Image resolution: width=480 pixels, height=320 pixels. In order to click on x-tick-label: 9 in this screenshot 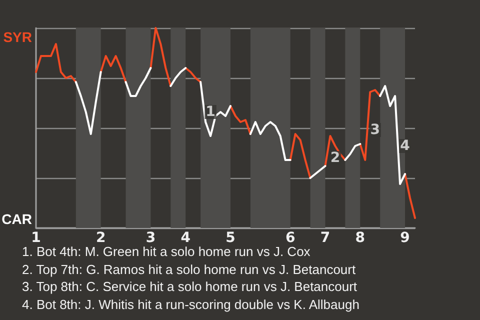, I will do `click(405, 238)`.